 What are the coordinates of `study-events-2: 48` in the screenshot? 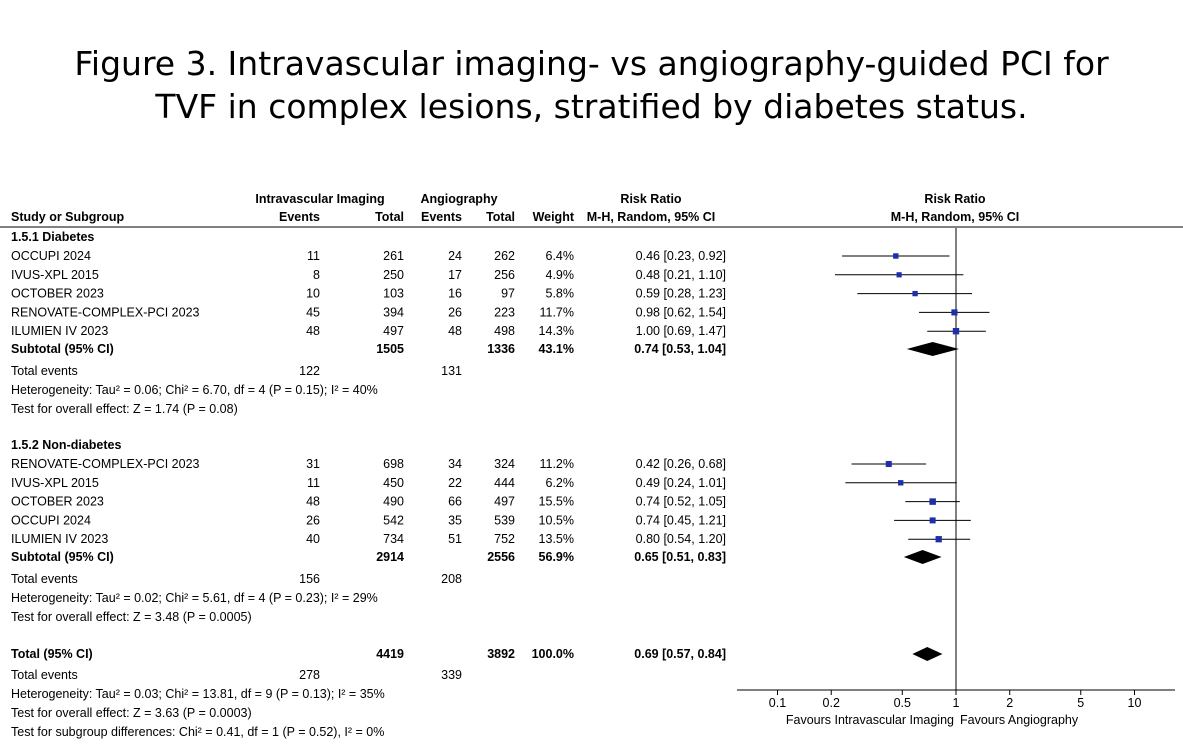 It's located at (455, 331).